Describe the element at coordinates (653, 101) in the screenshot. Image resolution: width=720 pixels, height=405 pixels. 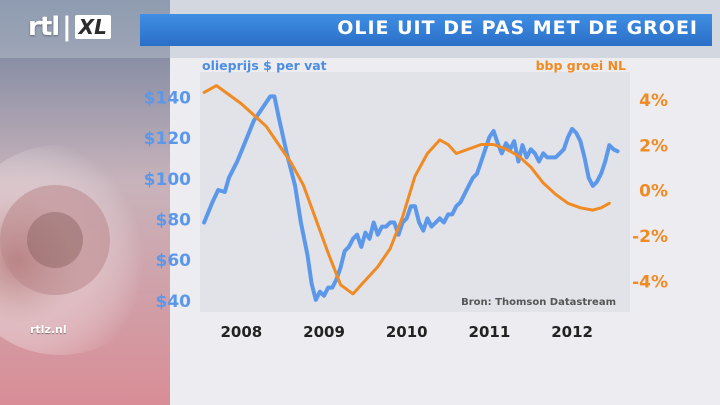
I see `right-tick-label: 4%` at that location.